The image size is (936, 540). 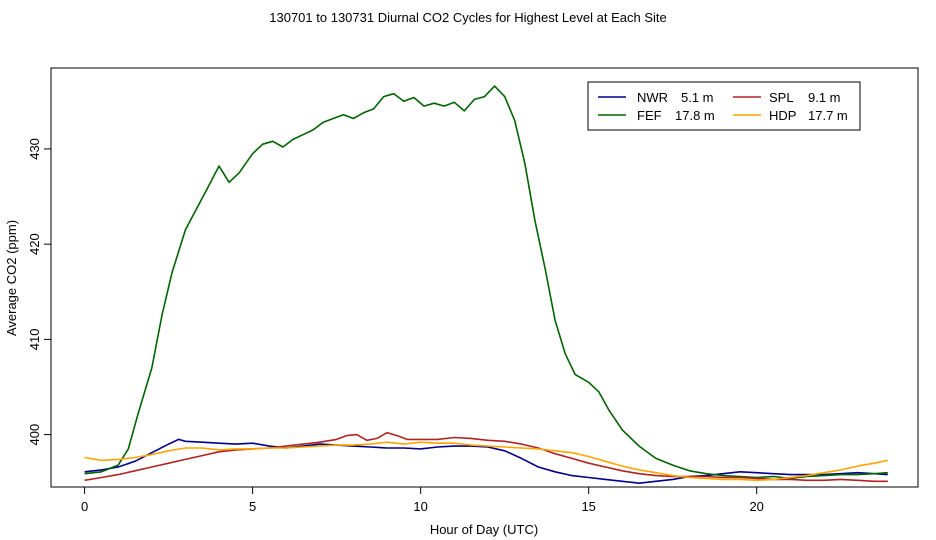 What do you see at coordinates (420, 506) in the screenshot?
I see `x-tick-label-10: 10` at bounding box center [420, 506].